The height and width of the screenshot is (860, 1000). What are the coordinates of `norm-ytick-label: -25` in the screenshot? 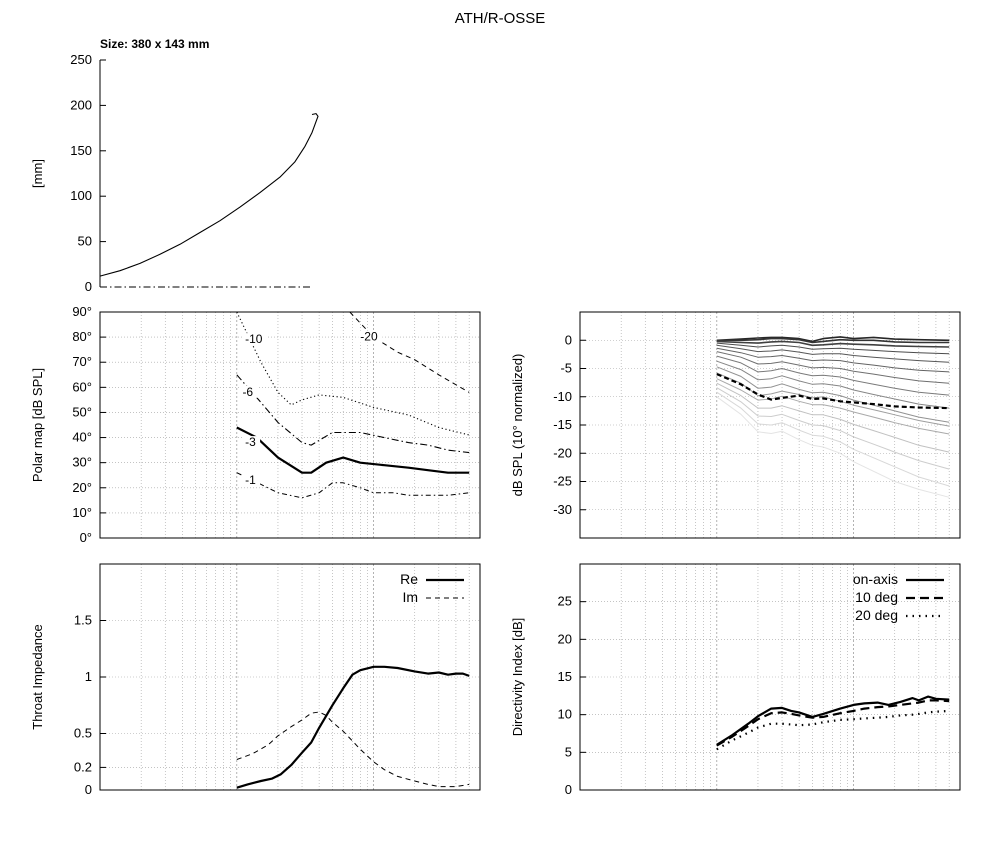 It's located at (562, 481).